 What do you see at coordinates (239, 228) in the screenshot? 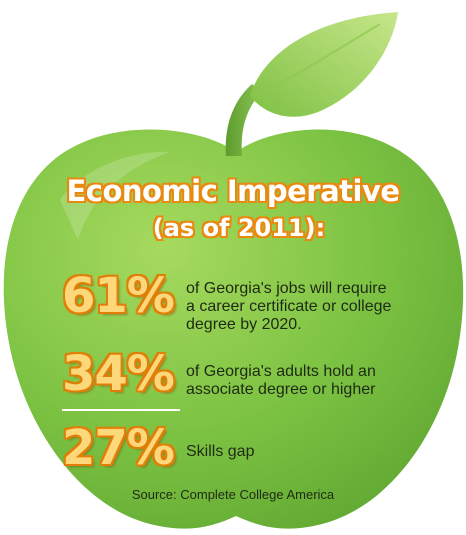
I see `title-line-2: (as of 2011):` at bounding box center [239, 228].